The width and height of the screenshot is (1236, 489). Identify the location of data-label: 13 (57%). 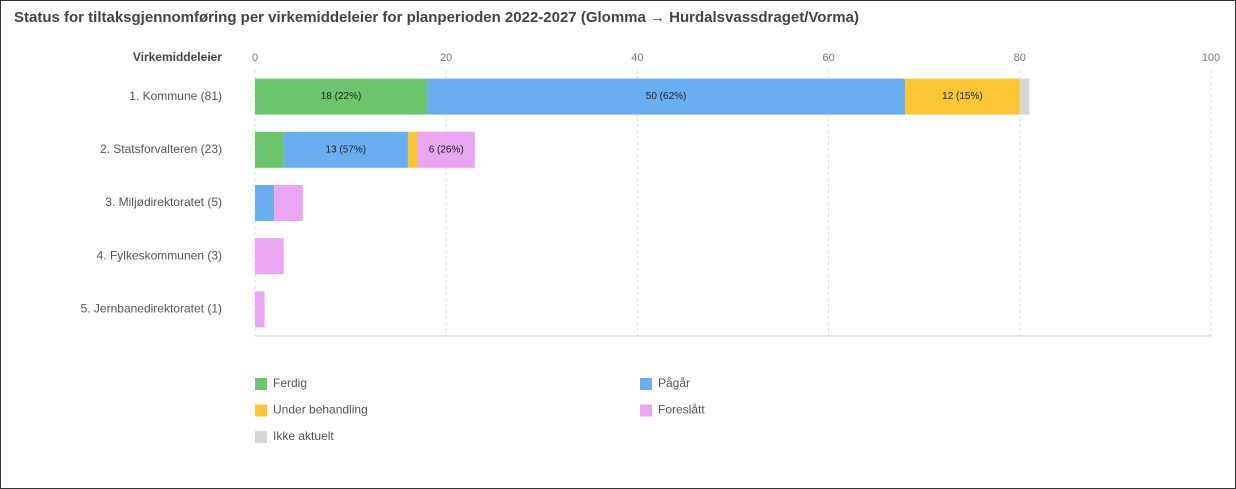
(346, 149).